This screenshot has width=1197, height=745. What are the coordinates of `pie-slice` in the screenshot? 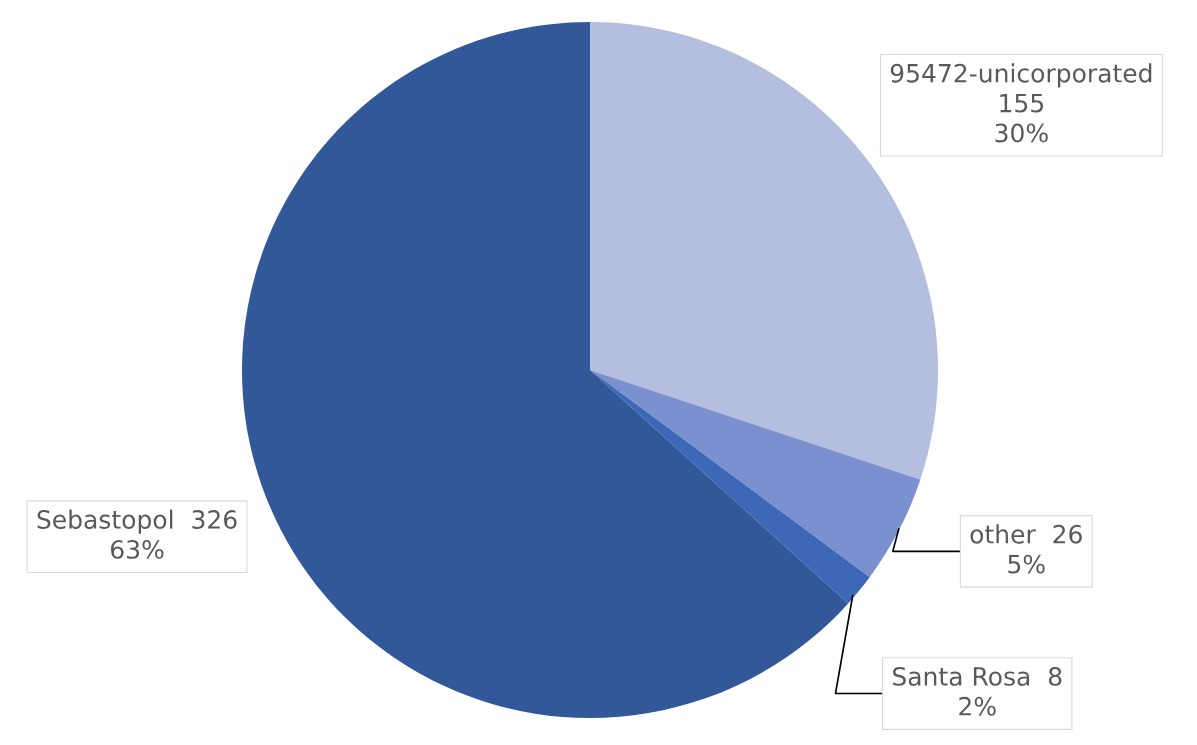 It's located at (755, 474).